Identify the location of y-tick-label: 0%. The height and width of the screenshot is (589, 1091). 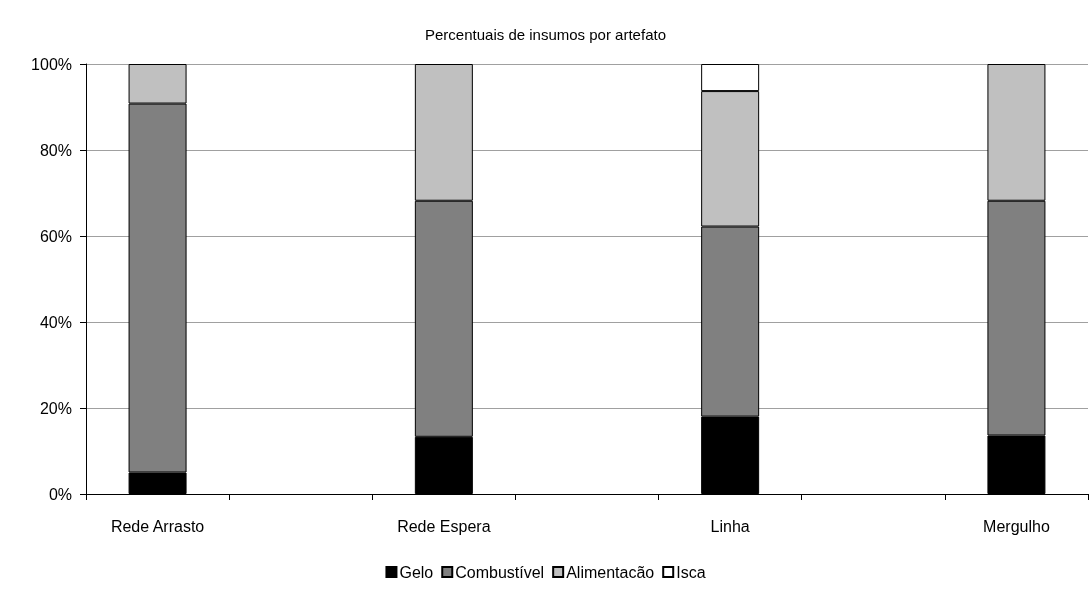
(60, 494).